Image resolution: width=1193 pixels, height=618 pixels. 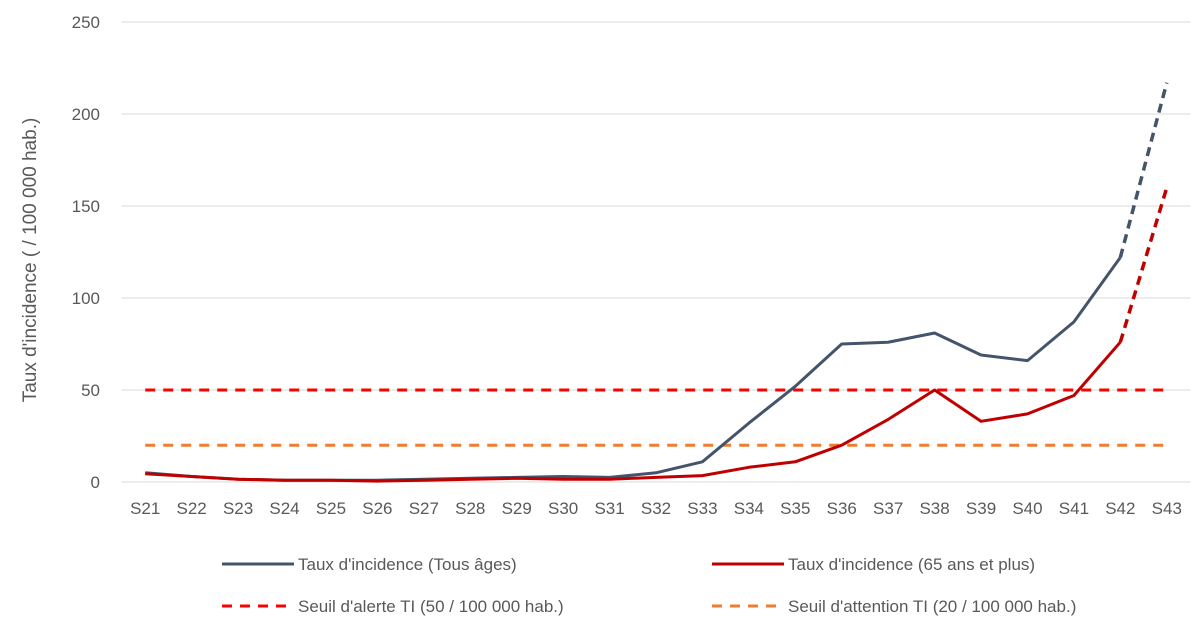 What do you see at coordinates (431, 606) in the screenshot?
I see `legend-label-2: Seuil d'alerte TI (50 / 100 000 hab.)` at bounding box center [431, 606].